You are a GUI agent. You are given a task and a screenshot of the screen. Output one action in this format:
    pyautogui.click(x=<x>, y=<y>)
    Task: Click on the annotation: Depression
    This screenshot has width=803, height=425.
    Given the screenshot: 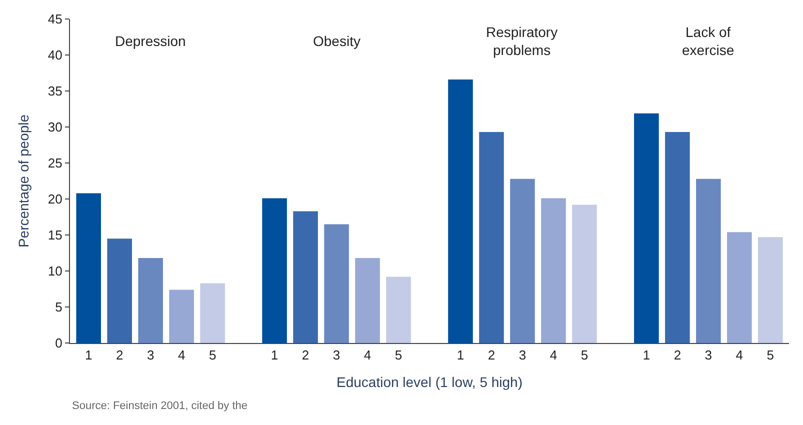 What is the action you would take?
    pyautogui.click(x=150, y=41)
    